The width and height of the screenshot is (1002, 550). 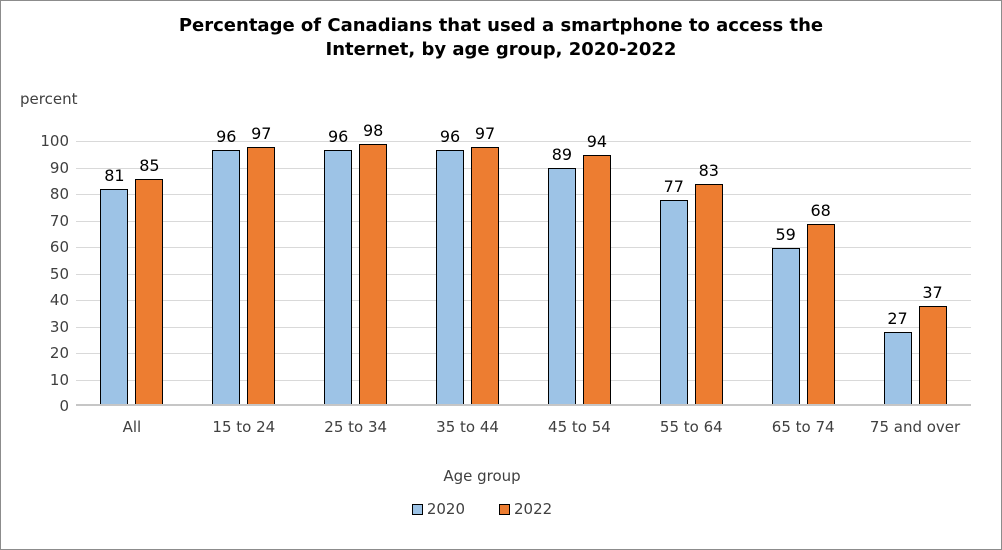 I want to click on y-tick-label-0: 0, so click(x=64, y=406).